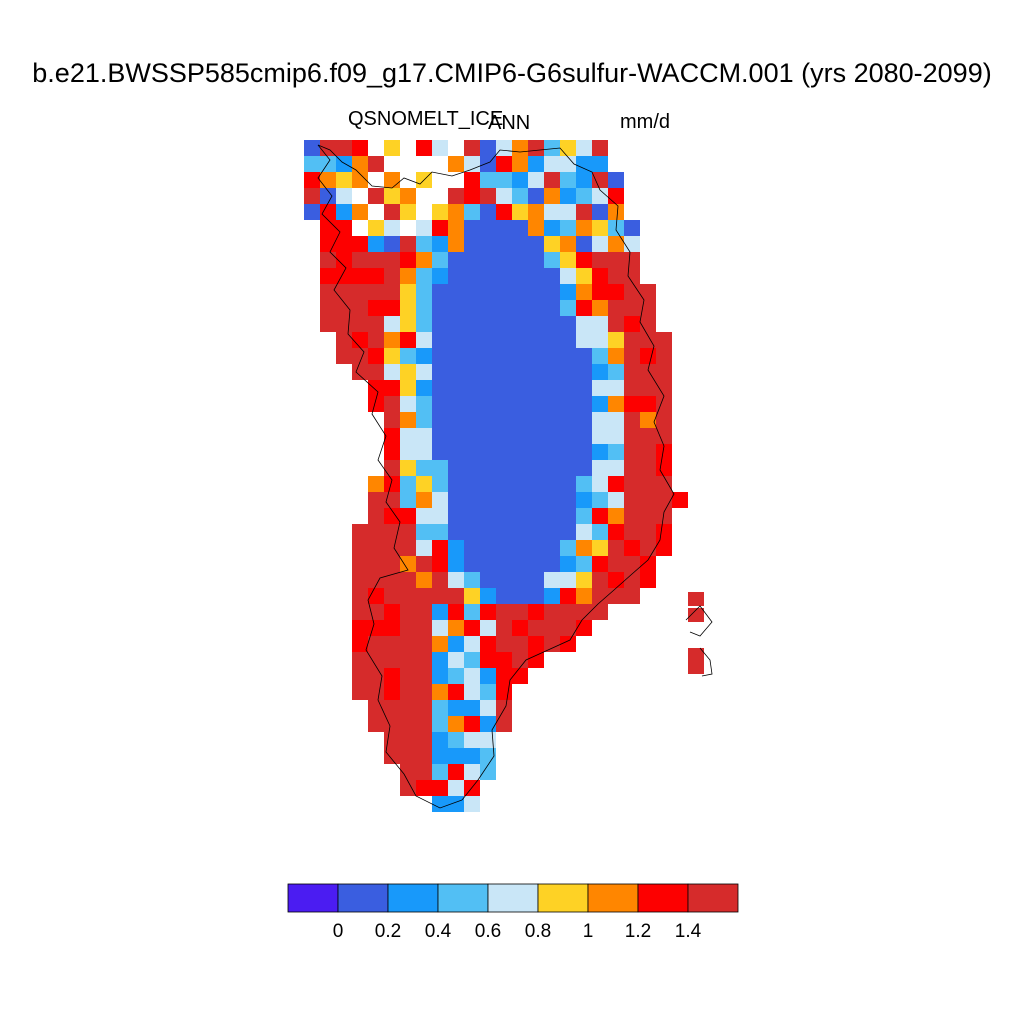 Image resolution: width=1024 pixels, height=1024 pixels. Describe the element at coordinates (313, 898) in the screenshot. I see `colorbar-box` at that location.